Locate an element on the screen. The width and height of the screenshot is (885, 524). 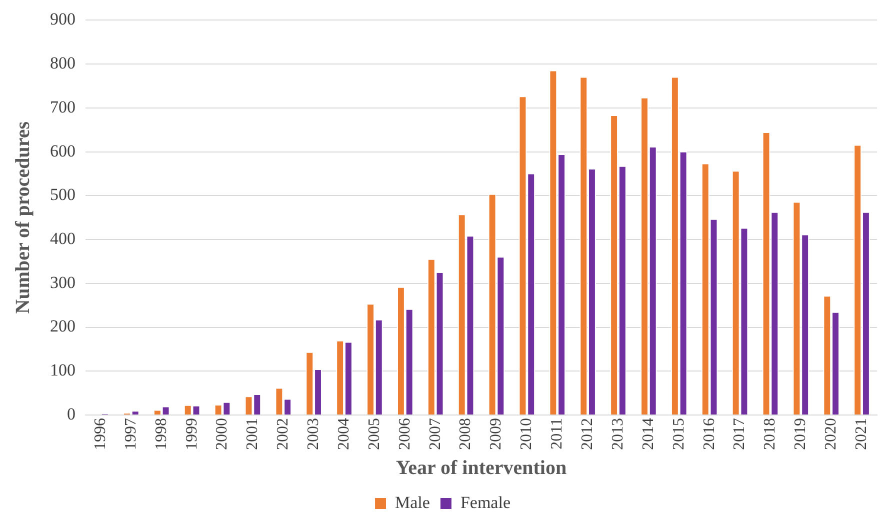
x-tick-label: 2006 is located at coordinates (405, 434).